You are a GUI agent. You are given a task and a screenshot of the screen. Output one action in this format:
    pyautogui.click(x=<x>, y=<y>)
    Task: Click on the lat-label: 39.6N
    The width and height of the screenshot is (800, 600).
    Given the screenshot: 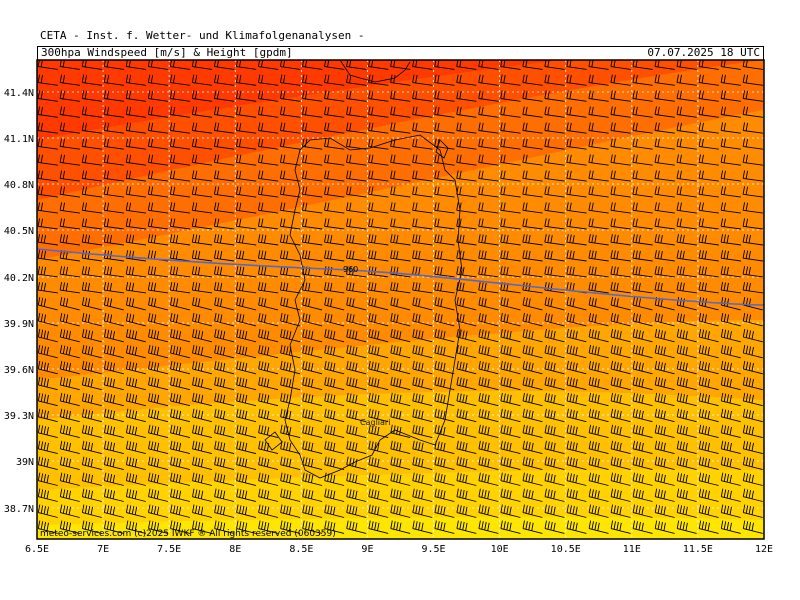 What is the action you would take?
    pyautogui.click(x=19, y=370)
    